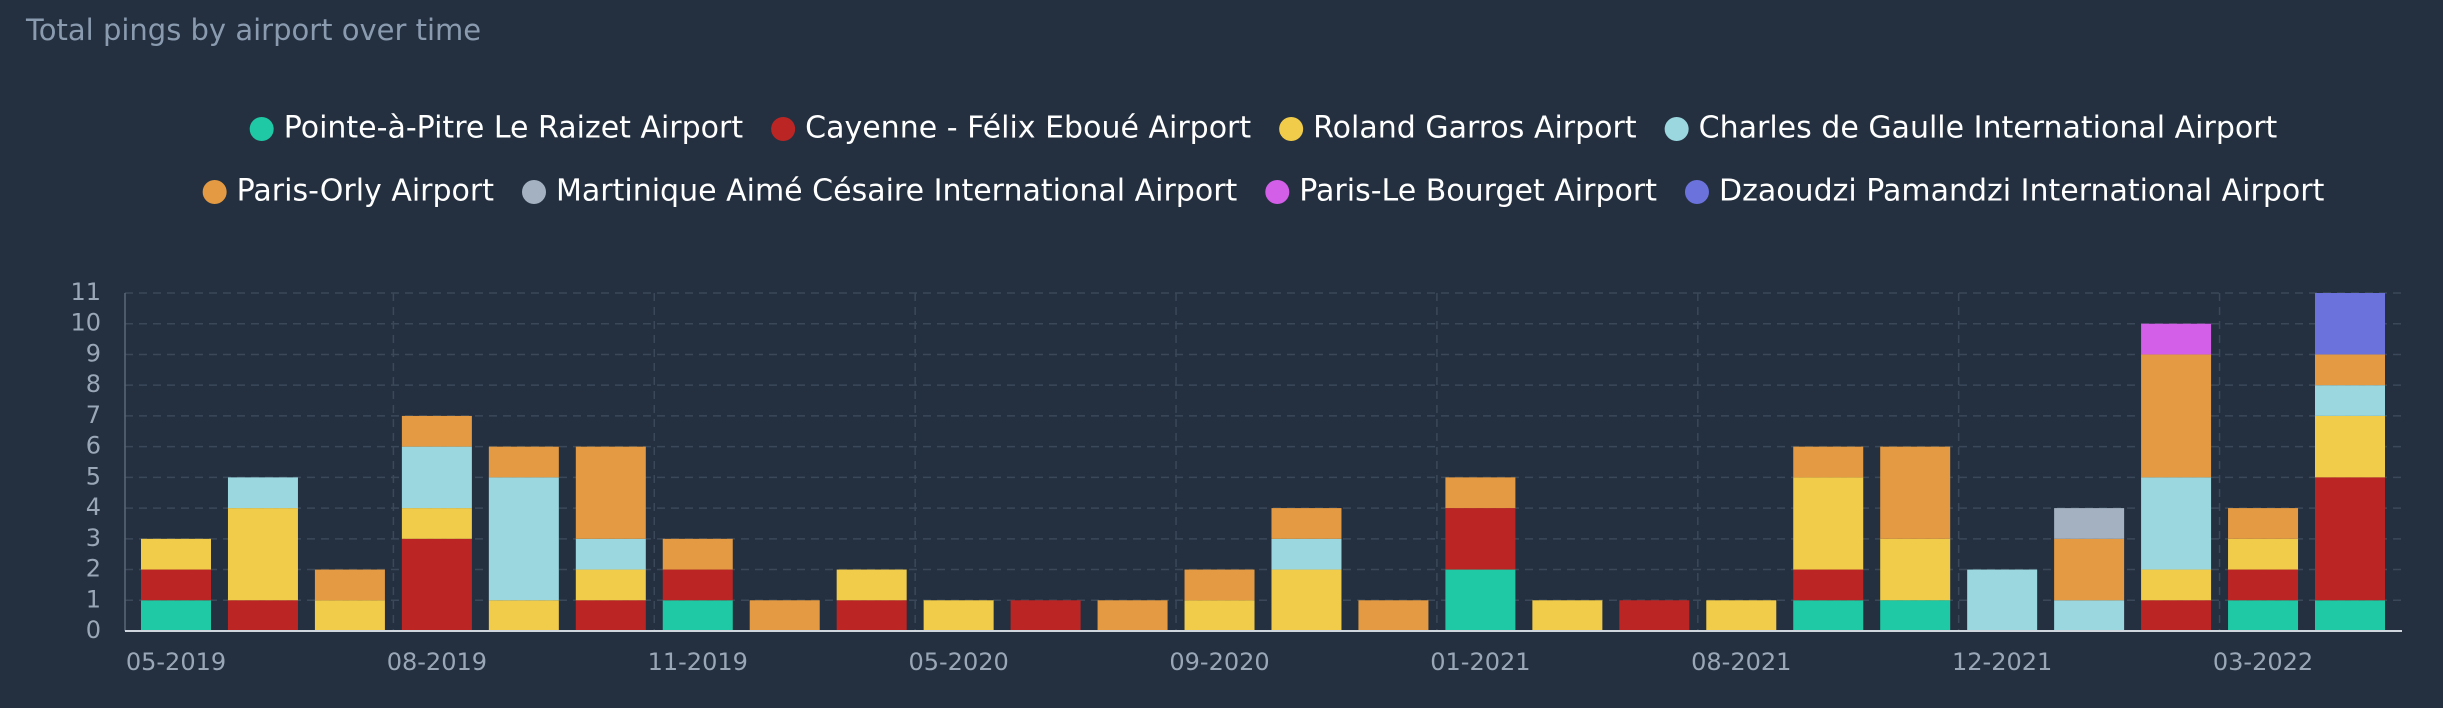 The width and height of the screenshot is (2443, 708). What do you see at coordinates (1988, 128) in the screenshot?
I see `legend-label: Charles de Gaulle International Airport` at bounding box center [1988, 128].